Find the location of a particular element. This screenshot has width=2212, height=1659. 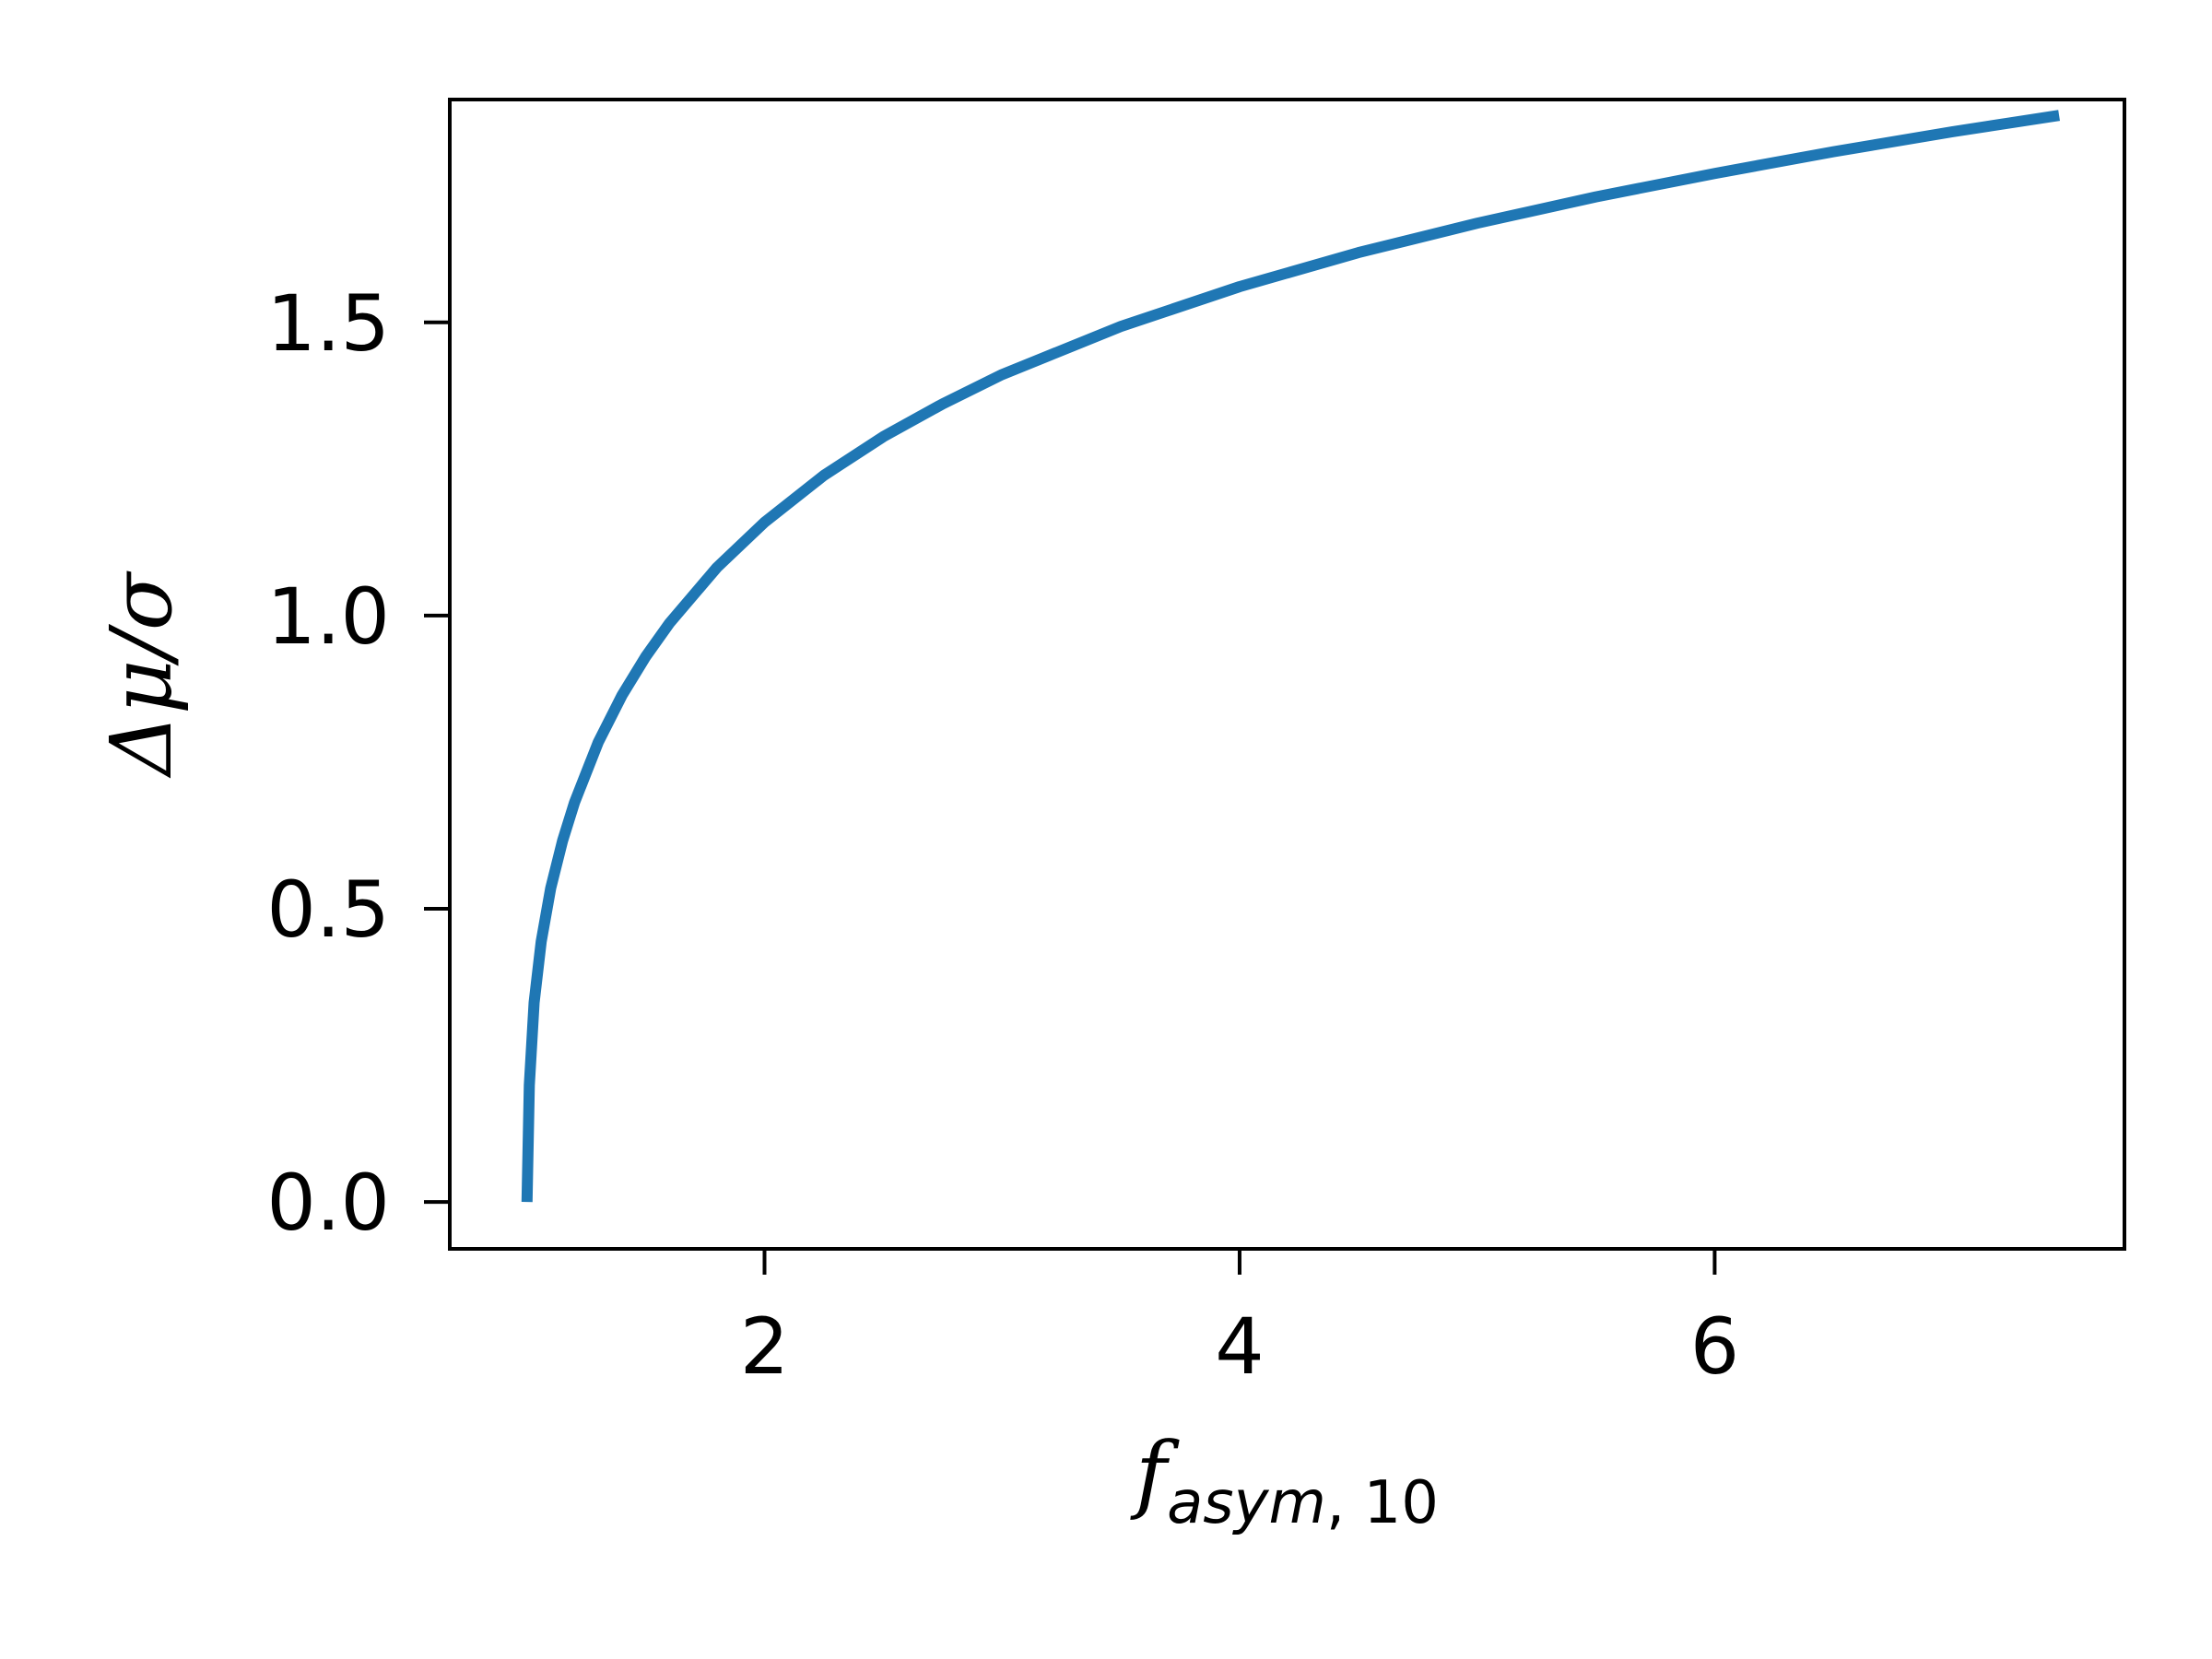

x-axis-label-subscript-num: 10 is located at coordinates (1401, 1503).